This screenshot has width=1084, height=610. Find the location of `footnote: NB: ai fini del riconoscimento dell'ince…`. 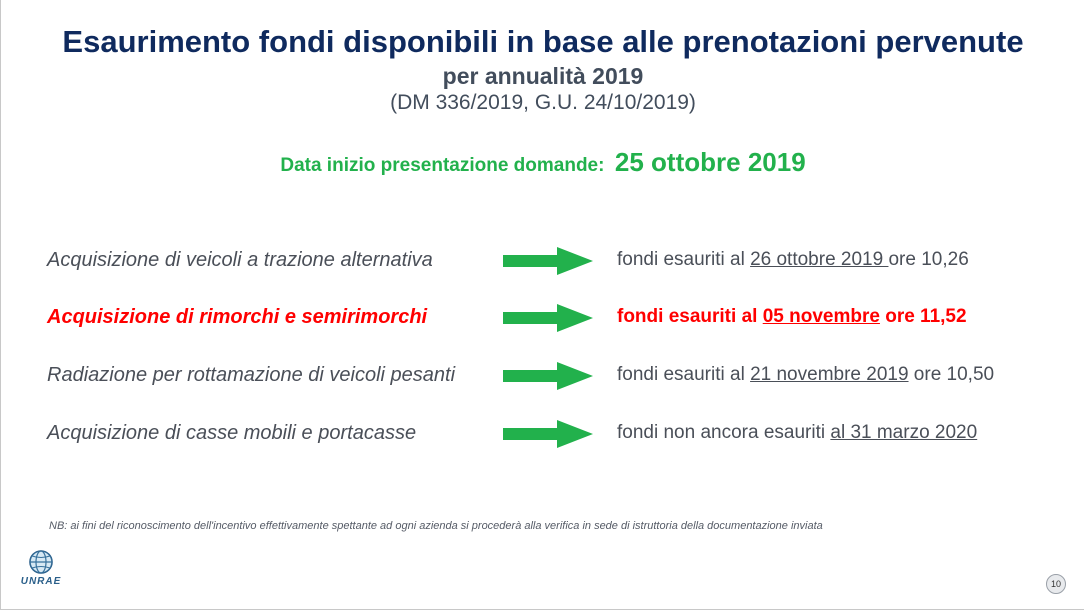

footnote: NB: ai fini del riconoscimento dell'ince… is located at coordinates (436, 526).